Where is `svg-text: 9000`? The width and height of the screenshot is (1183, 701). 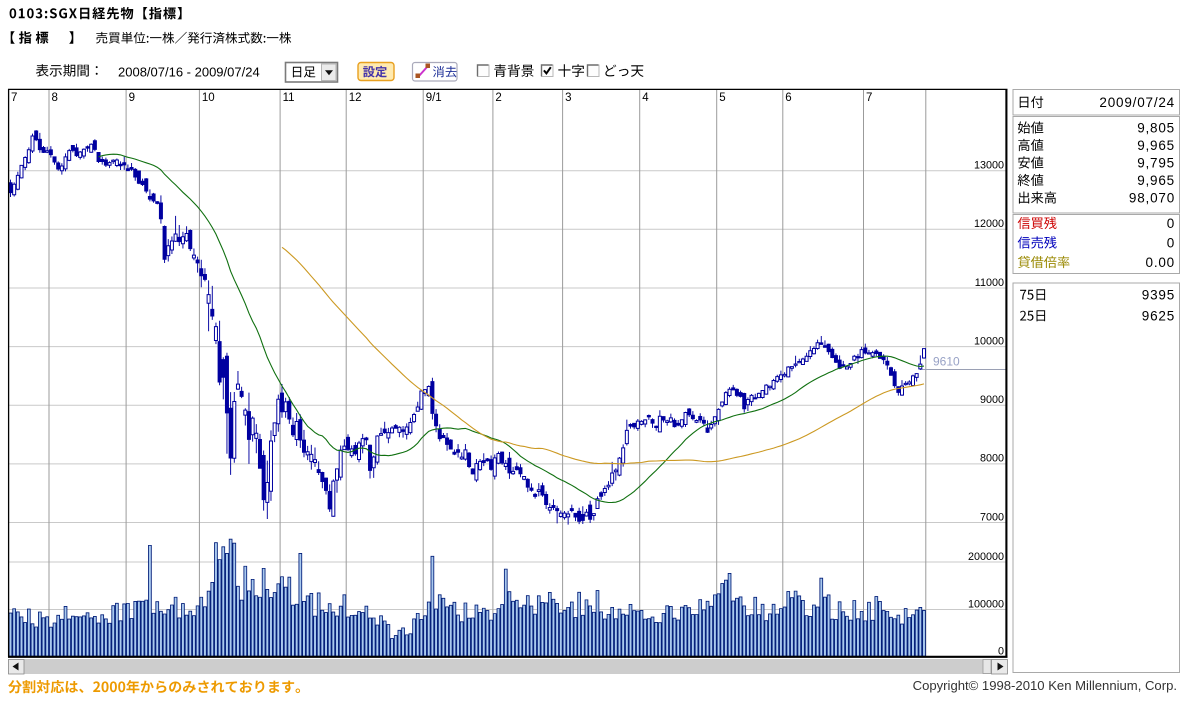 svg-text: 9000 is located at coordinates (992, 400).